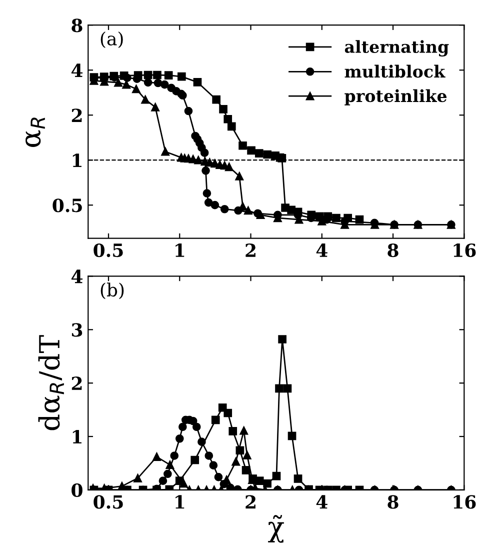  Describe the element at coordinates (77, 25) in the screenshot. I see `y-tick-label: 8` at that location.